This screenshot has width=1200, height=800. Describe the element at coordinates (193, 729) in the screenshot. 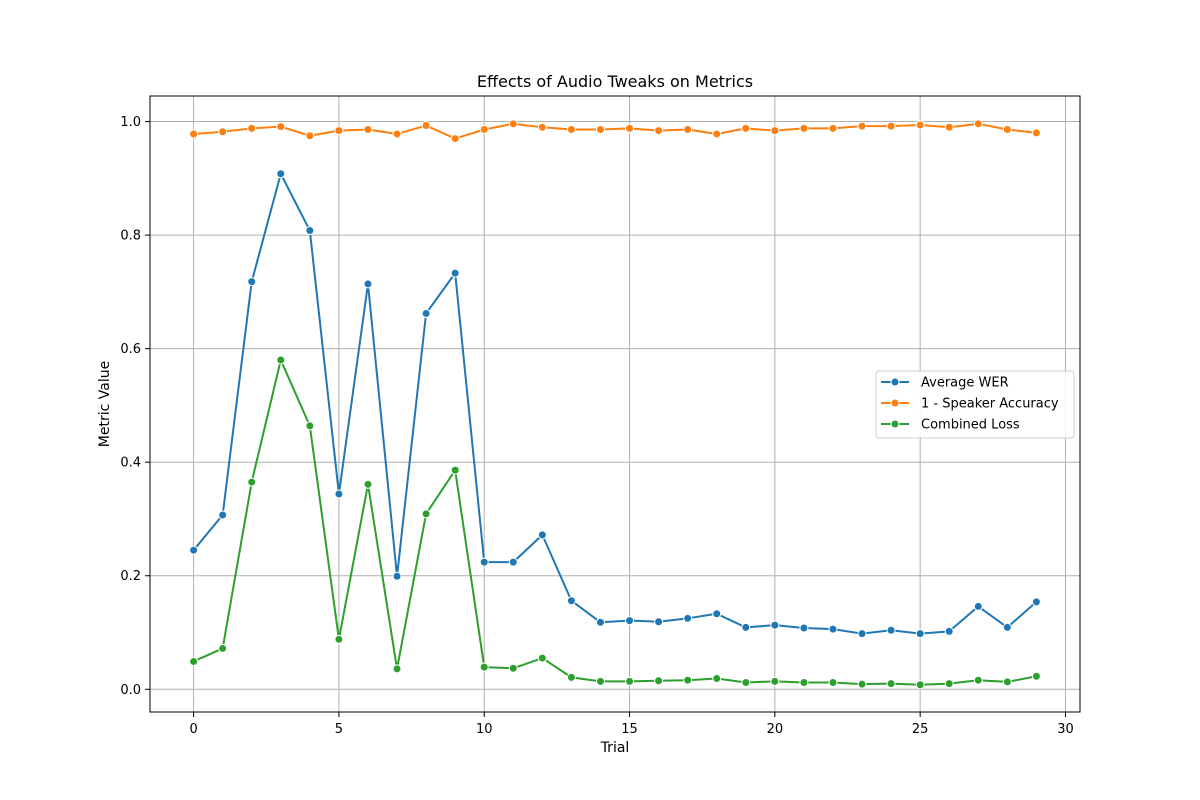

I see `x-tick-label: 0` at that location.